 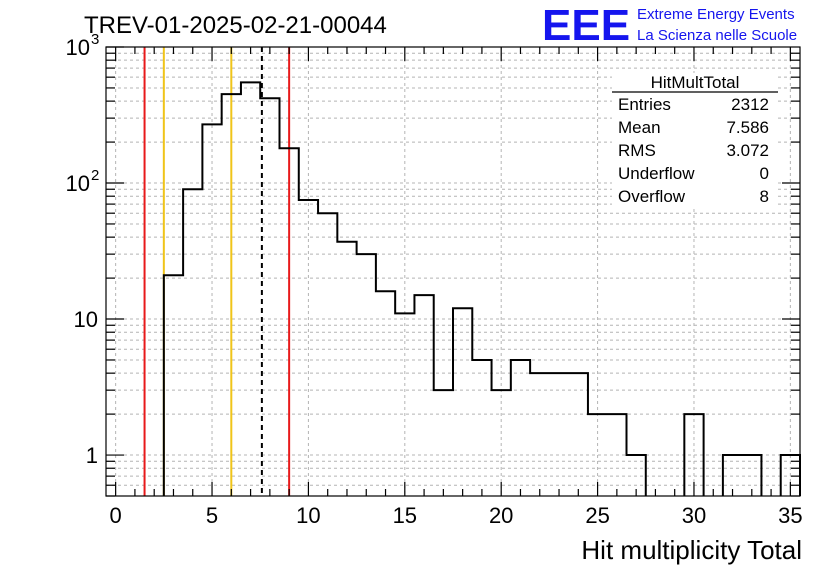 What do you see at coordinates (116, 515) in the screenshot?
I see `x-tick-label: 0` at bounding box center [116, 515].